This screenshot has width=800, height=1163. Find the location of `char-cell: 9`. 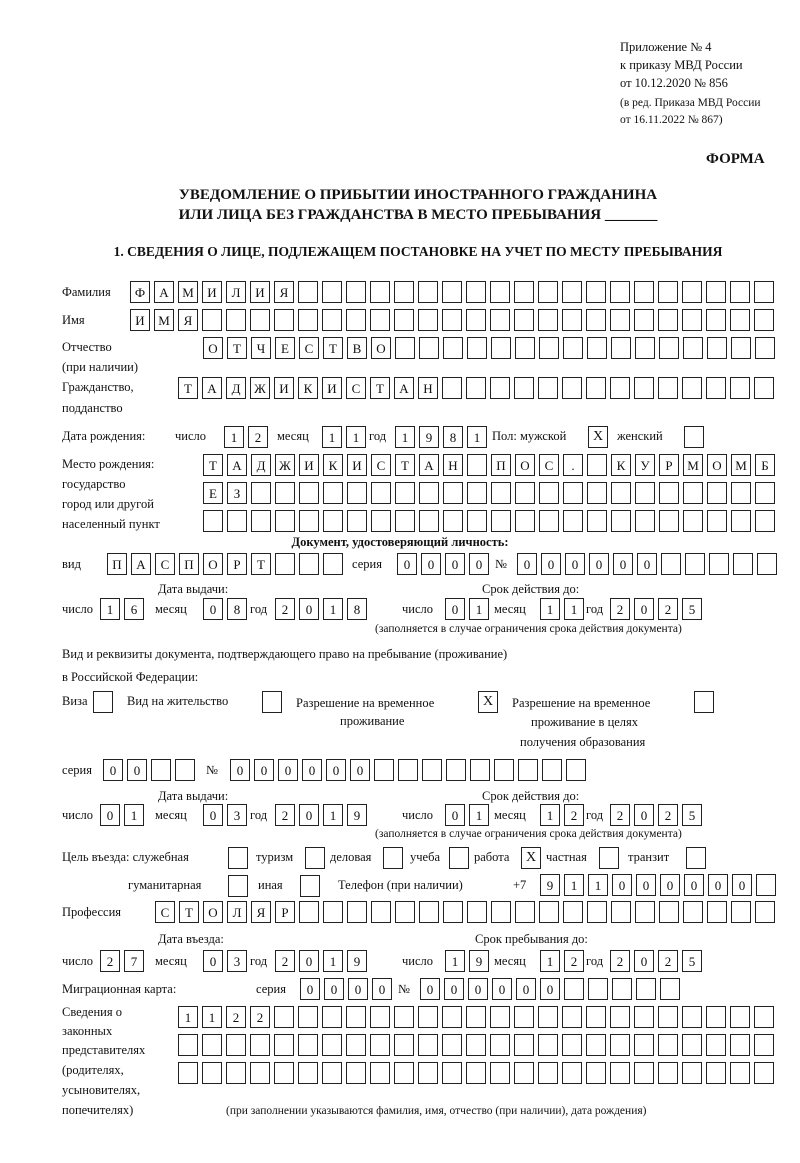

char-cell: 9 is located at coordinates (357, 961).